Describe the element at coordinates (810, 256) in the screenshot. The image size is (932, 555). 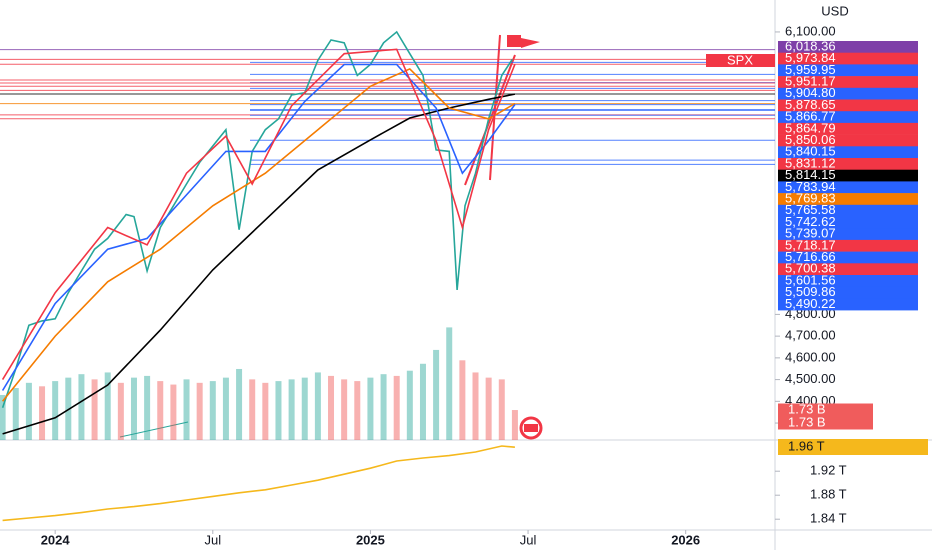
I see `level-label: 5,716.66` at that location.